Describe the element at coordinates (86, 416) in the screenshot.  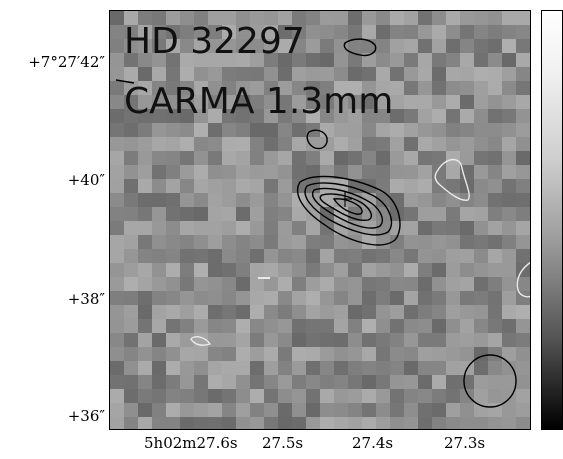
I see `y-tick-label-4: +36″` at that location.